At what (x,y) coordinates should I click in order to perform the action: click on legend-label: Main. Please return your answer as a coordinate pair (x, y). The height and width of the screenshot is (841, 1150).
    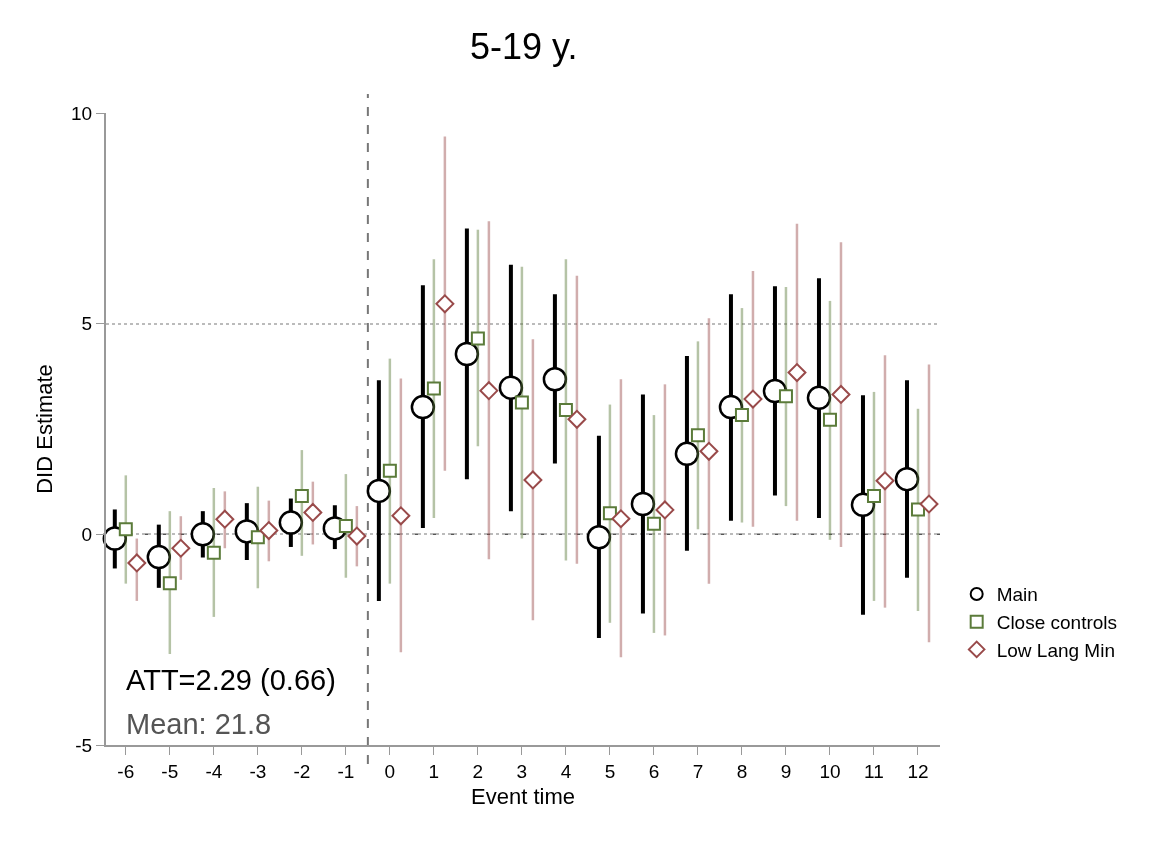
    Looking at the image, I should click on (1017, 595).